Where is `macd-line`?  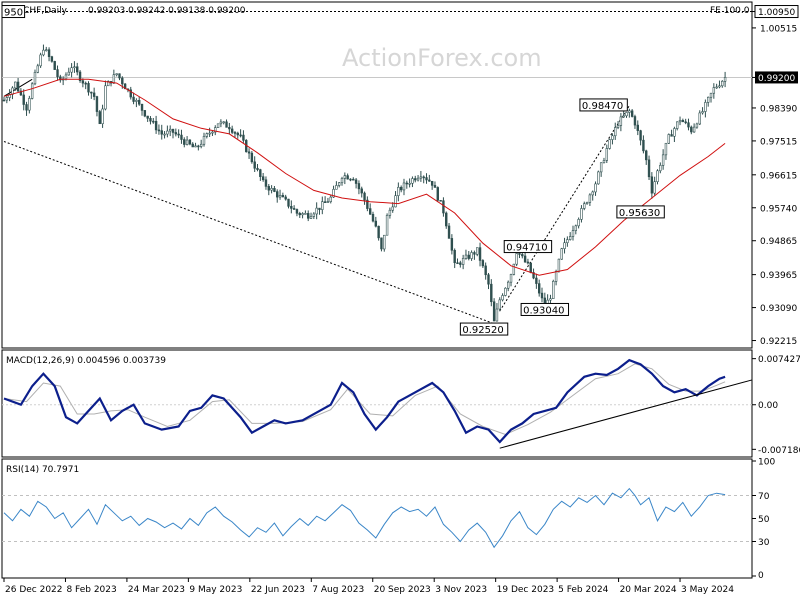
macd-line is located at coordinates (364, 401).